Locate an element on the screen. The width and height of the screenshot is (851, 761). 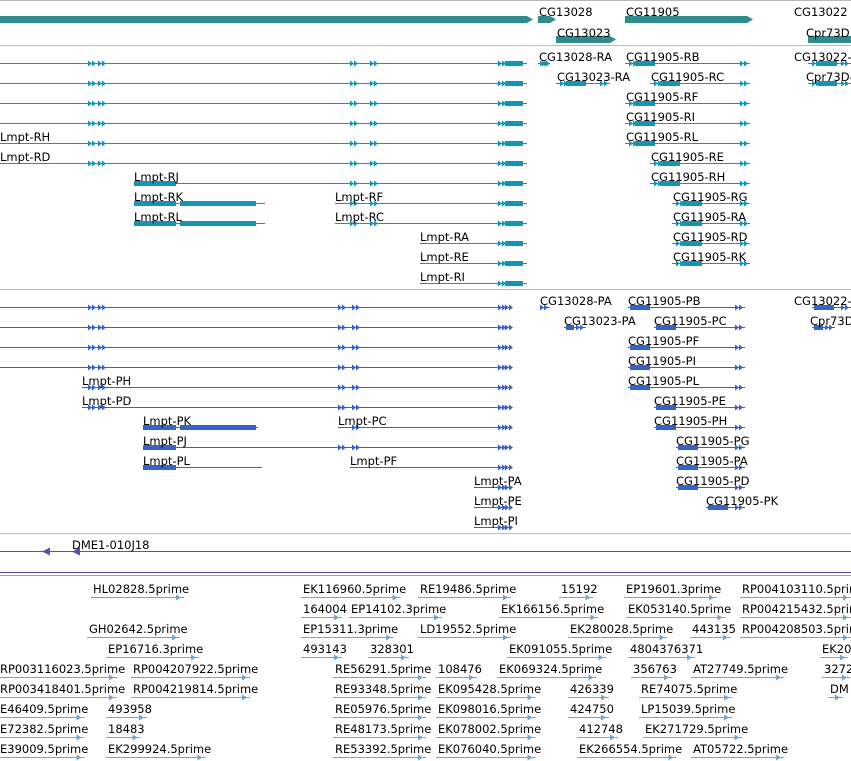
est-feature: E46409.5prime is located at coordinates (44, 711).